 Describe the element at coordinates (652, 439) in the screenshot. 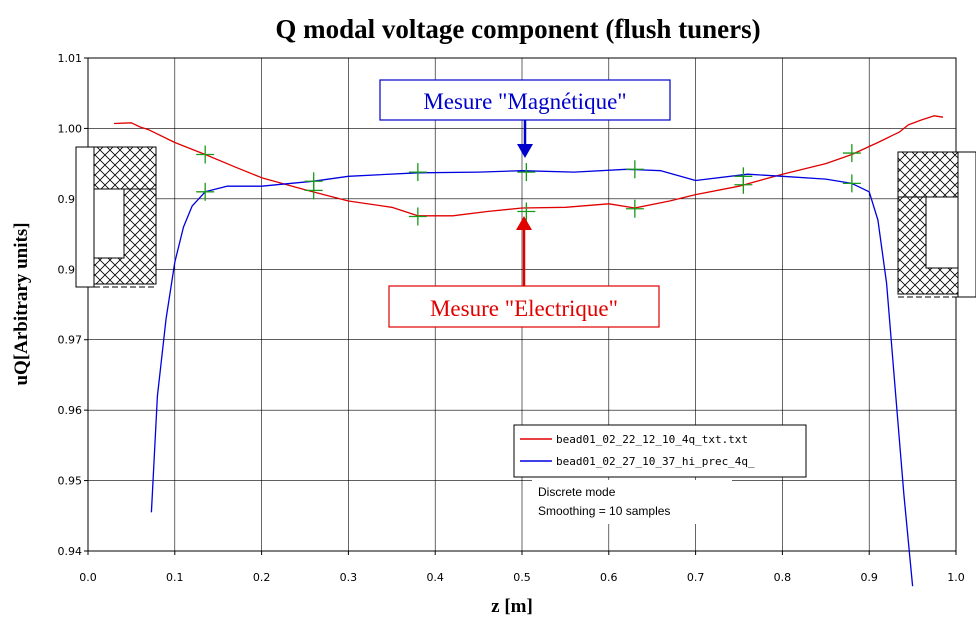

I see `legend-label-red: bead01_02_22_12_10_4q_txt.txt` at that location.